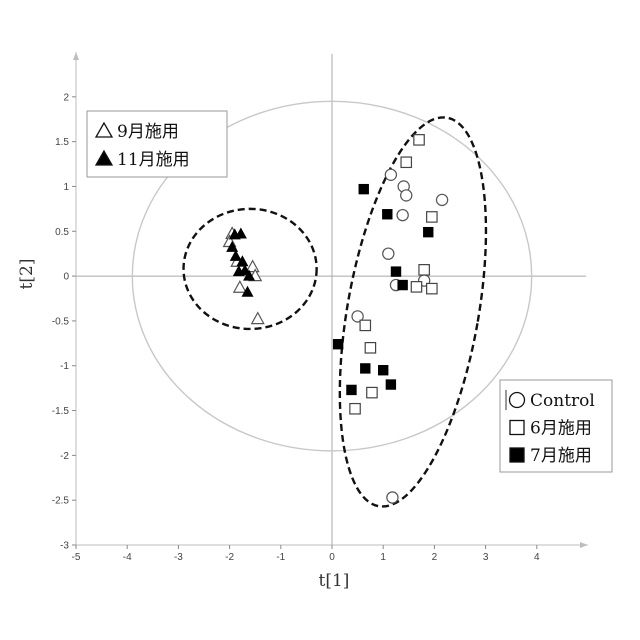 This screenshot has height=640, width=640. I want to click on y-tick-label: -3, so click(64, 546).